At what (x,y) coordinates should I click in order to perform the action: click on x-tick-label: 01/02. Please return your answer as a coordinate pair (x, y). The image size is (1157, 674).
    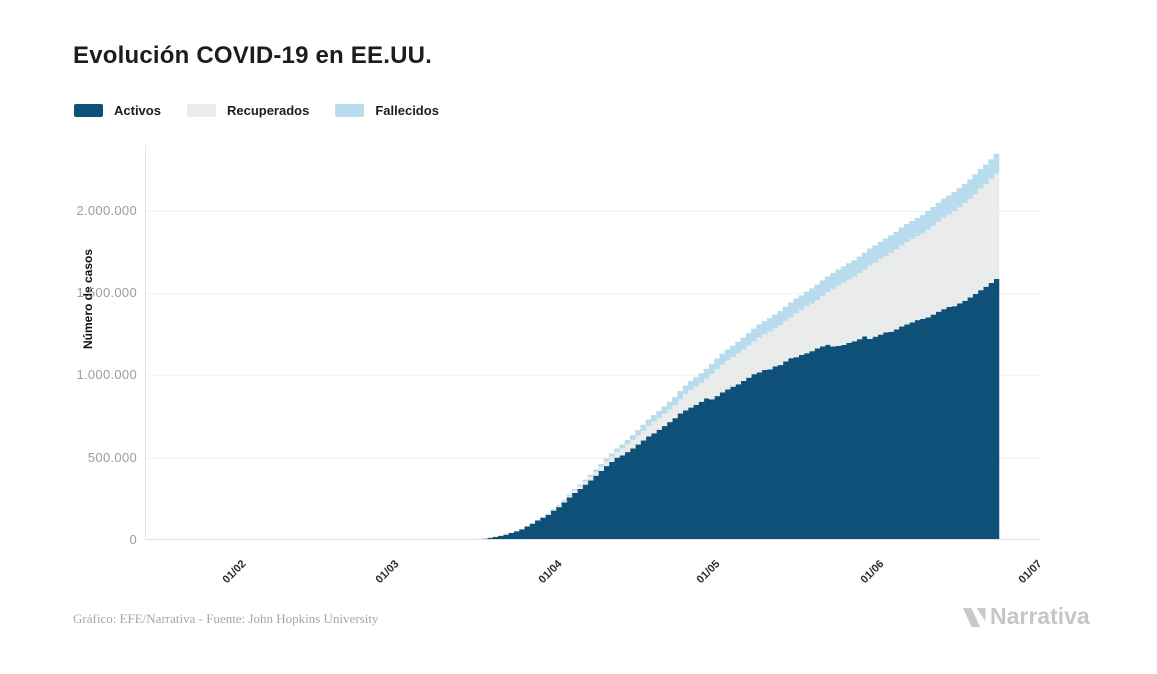
    Looking at the image, I should click on (234, 572).